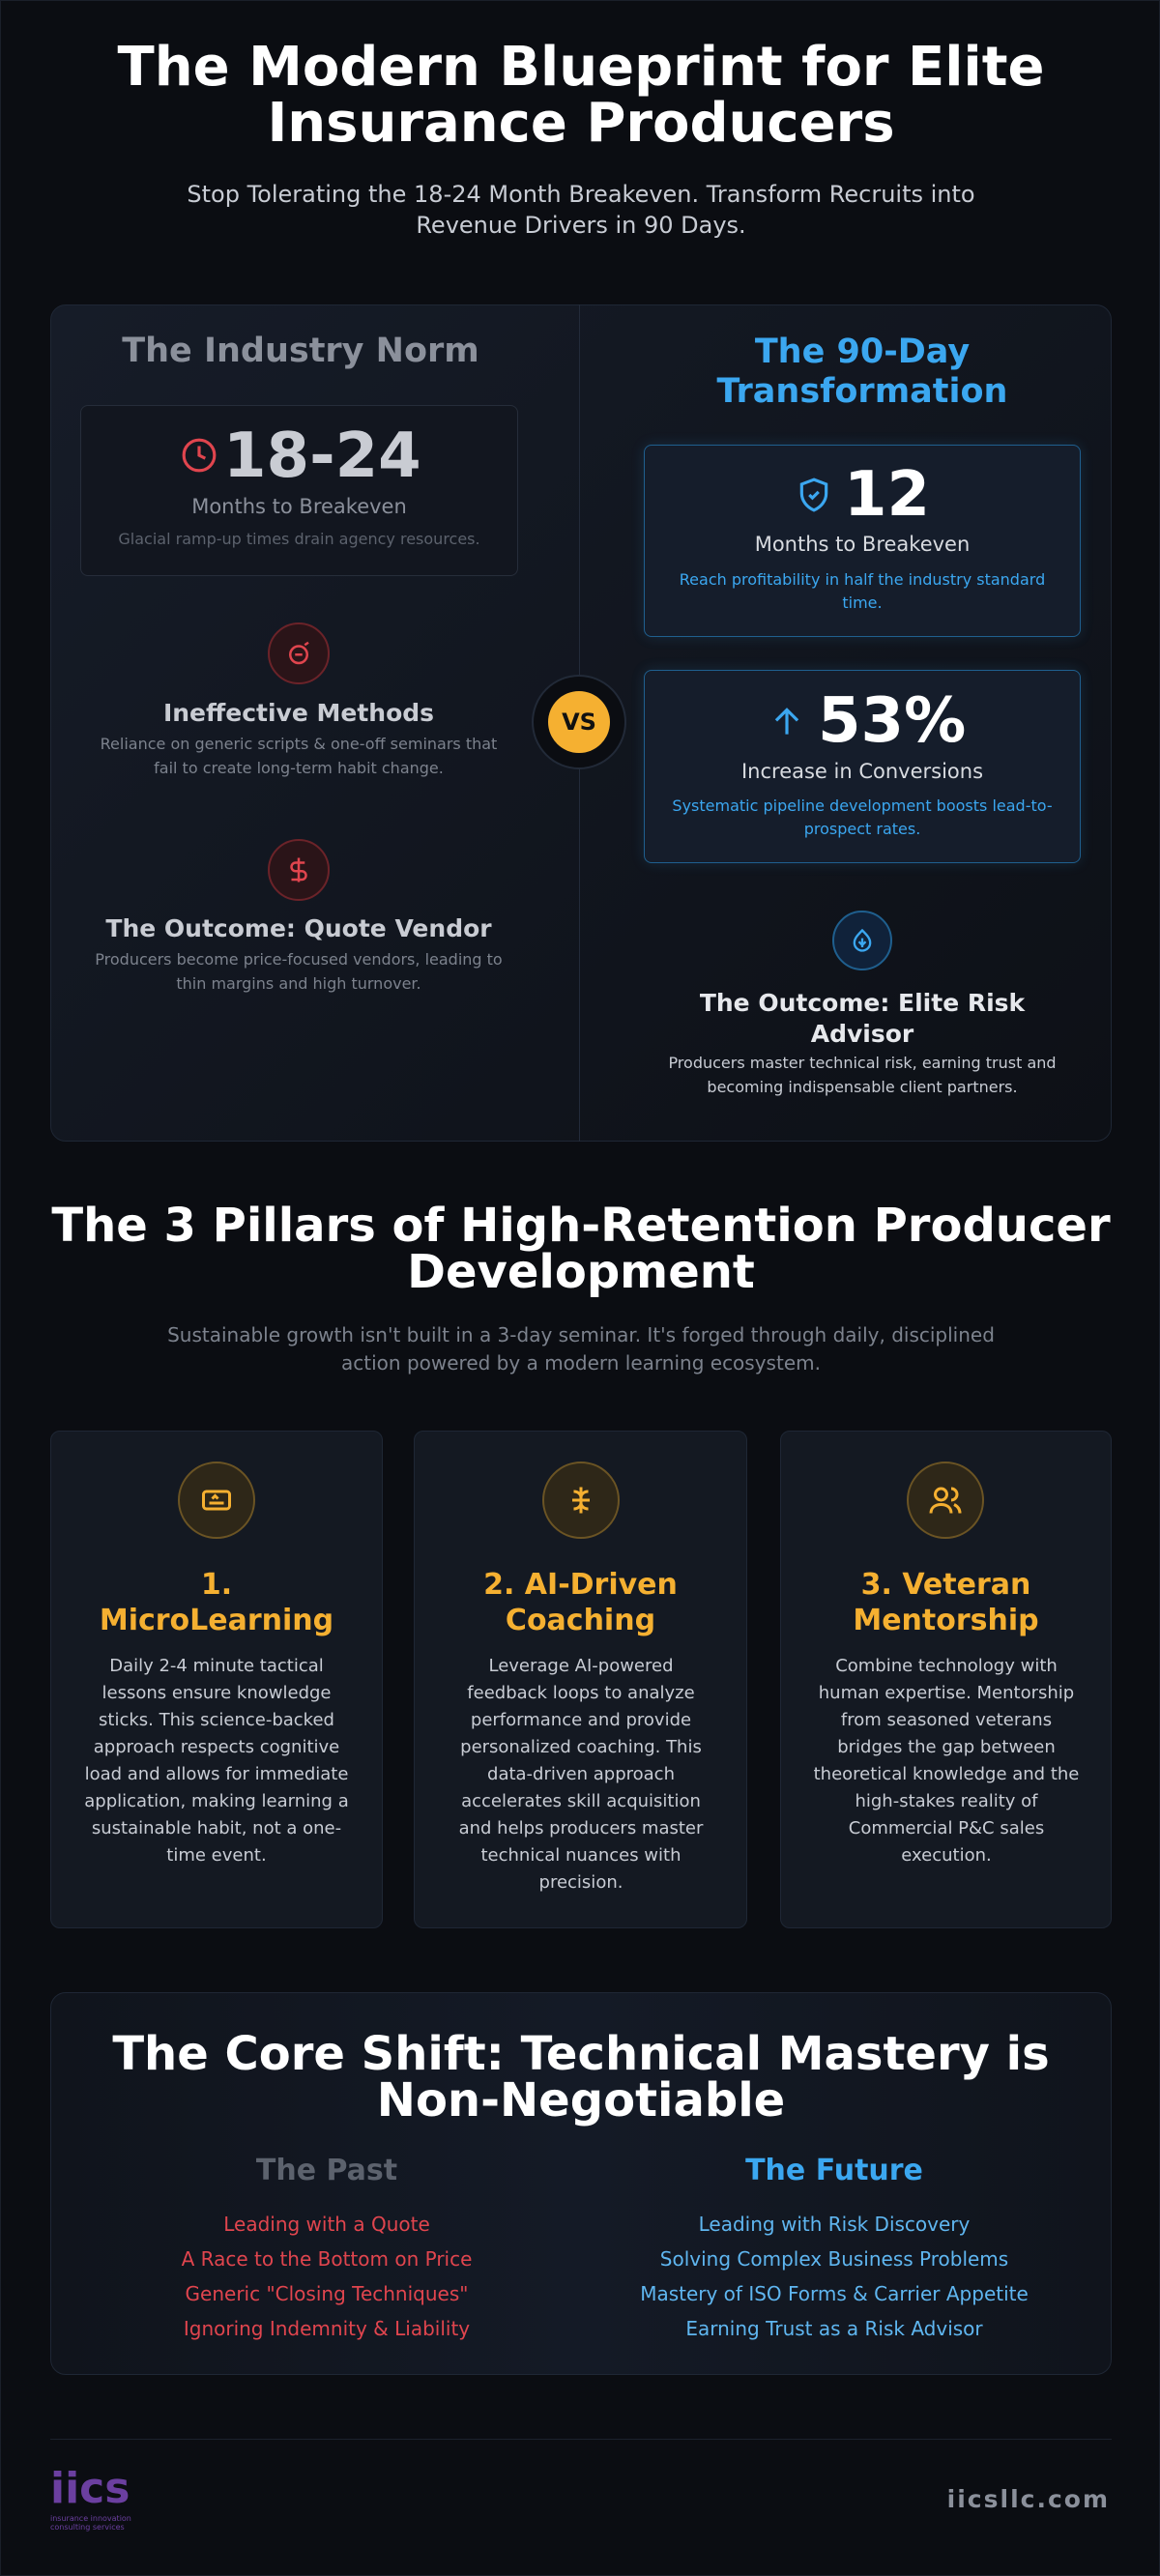 The height and width of the screenshot is (2576, 1160). Describe the element at coordinates (862, 771) in the screenshot. I see `stat-label: Increase in Conversions` at that location.